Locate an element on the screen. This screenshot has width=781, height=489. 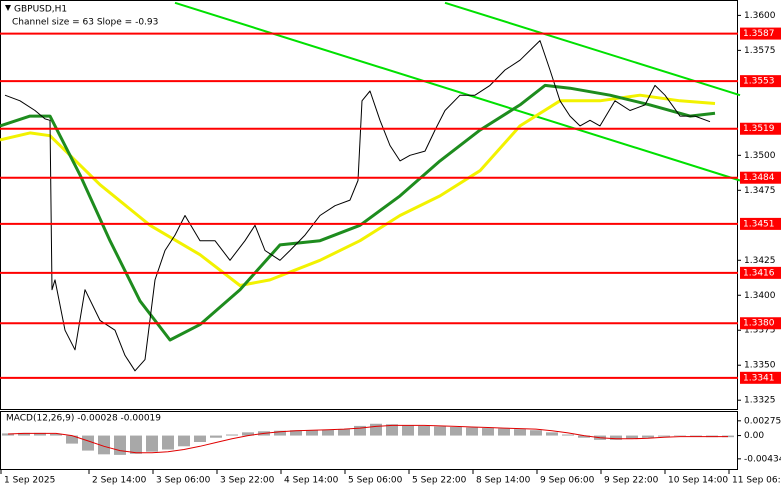
macd-title: MACD(12,26,9) -0.00028 -0.00019 is located at coordinates (83, 419).